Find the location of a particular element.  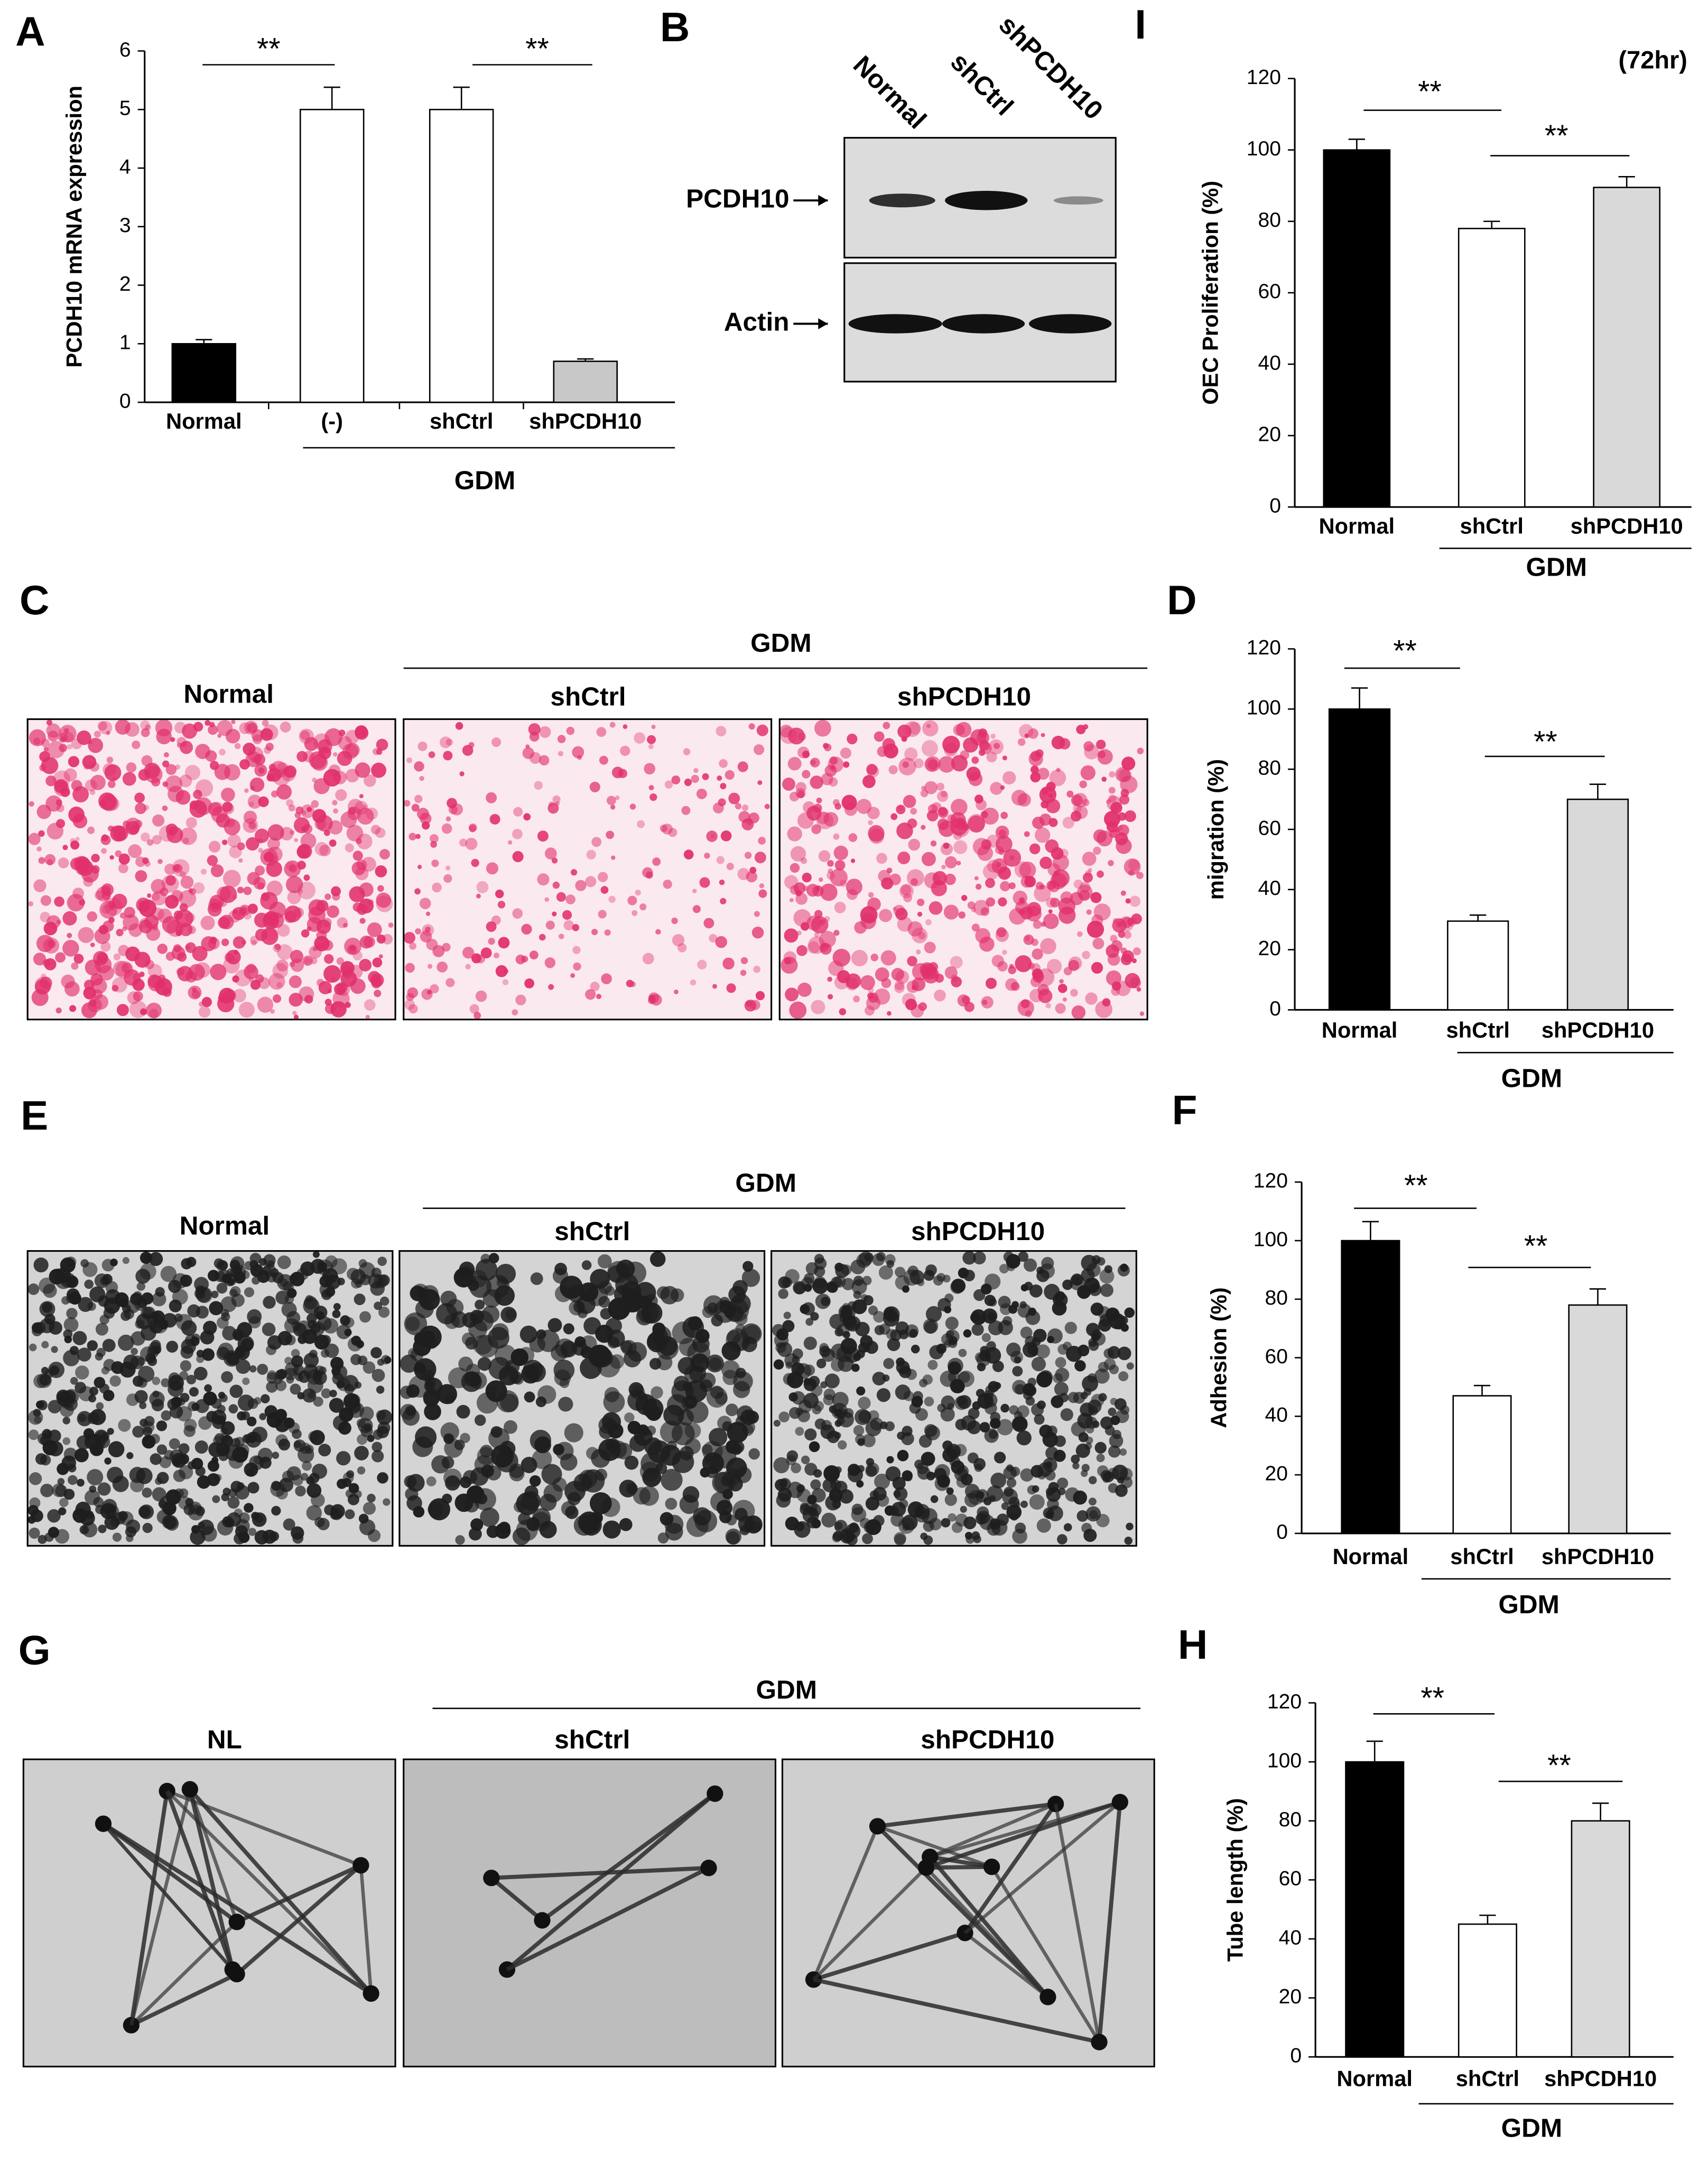

tube is located at coordinates (184, 1973).